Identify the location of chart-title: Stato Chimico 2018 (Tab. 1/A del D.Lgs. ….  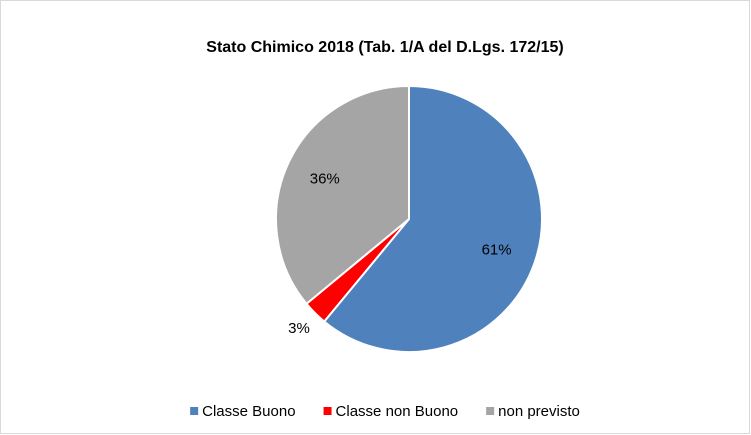
(384, 47).